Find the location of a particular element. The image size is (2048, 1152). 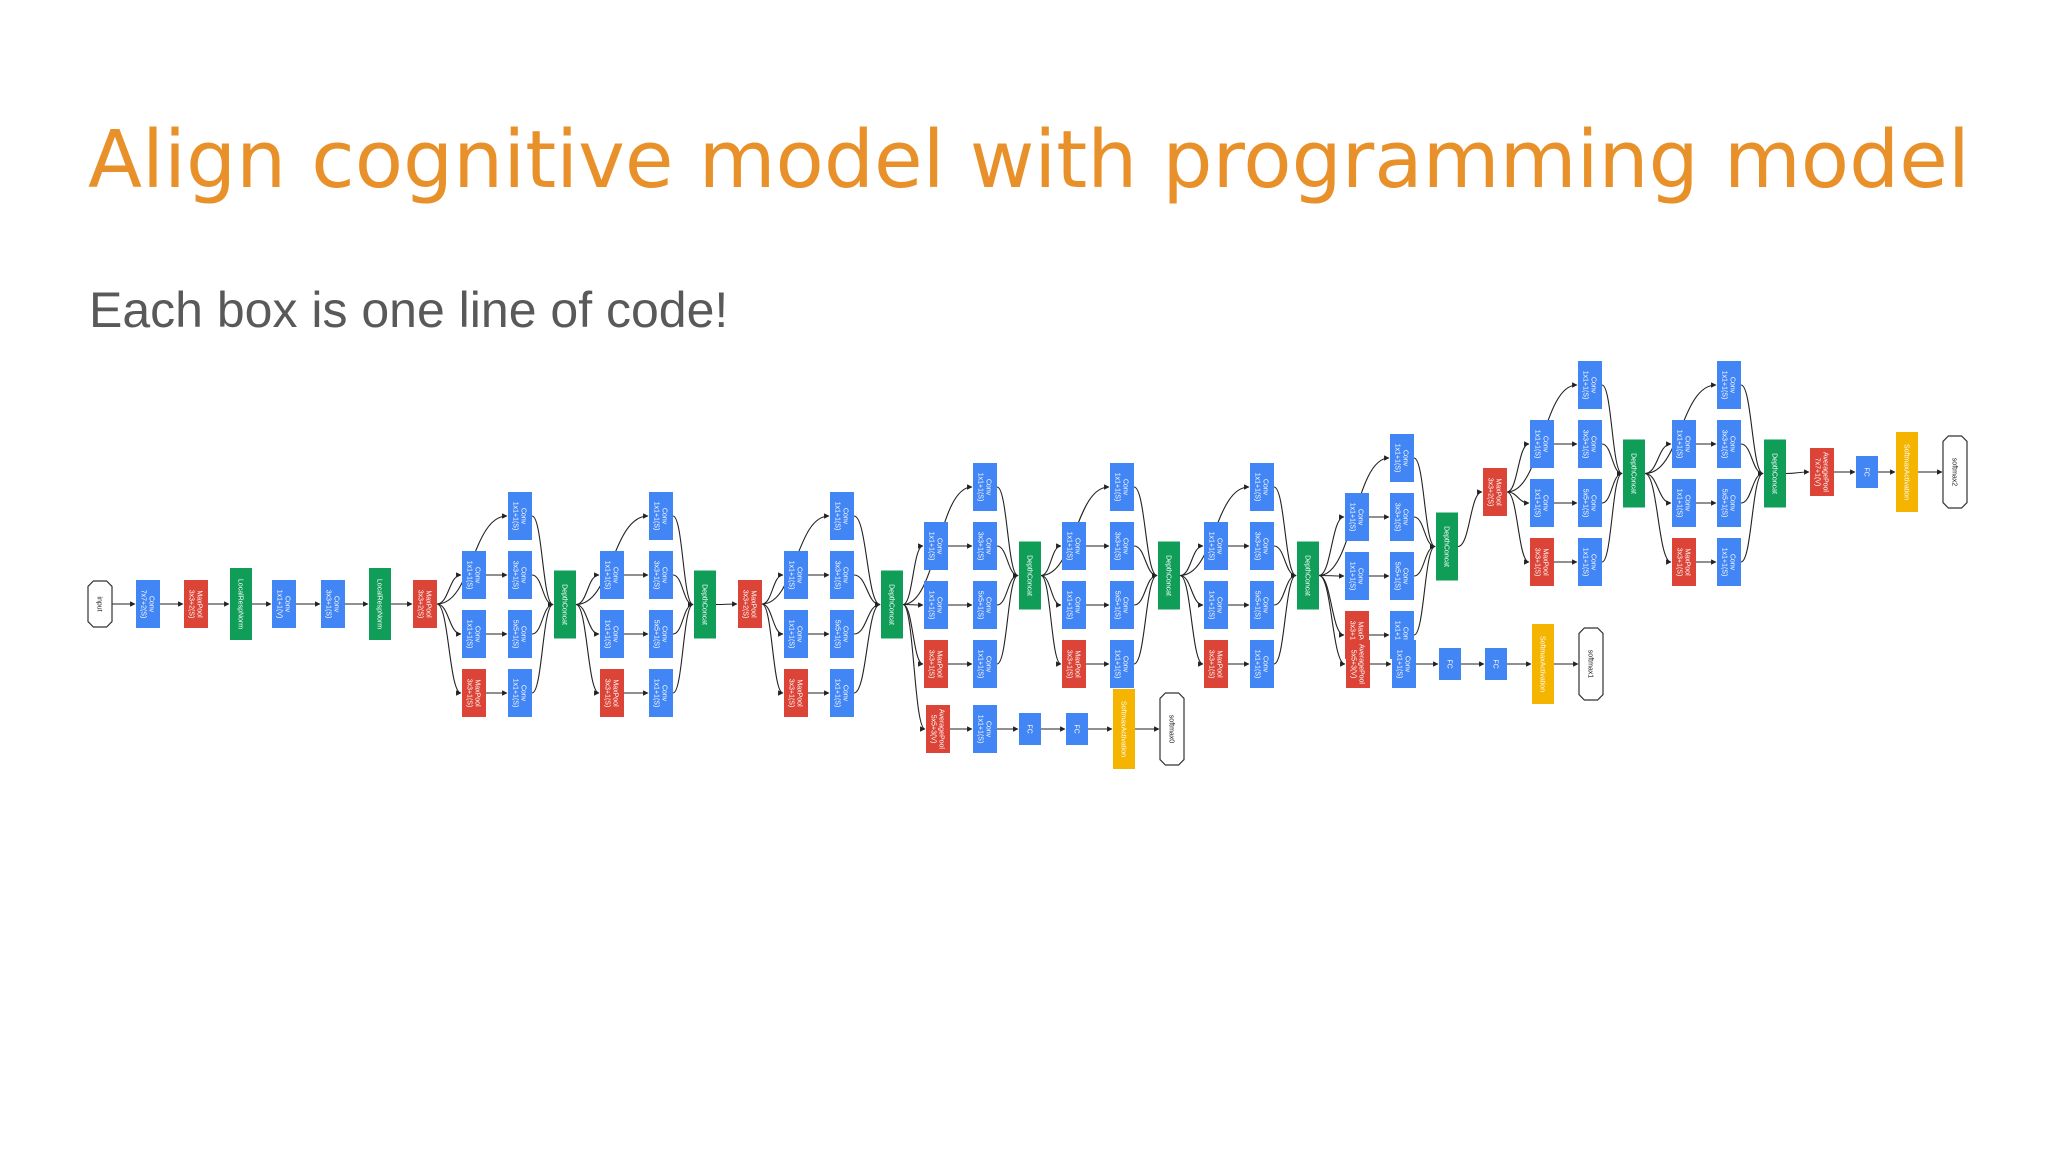

node-ax0_conv: Conv1x1+1(S) is located at coordinates (985, 729).